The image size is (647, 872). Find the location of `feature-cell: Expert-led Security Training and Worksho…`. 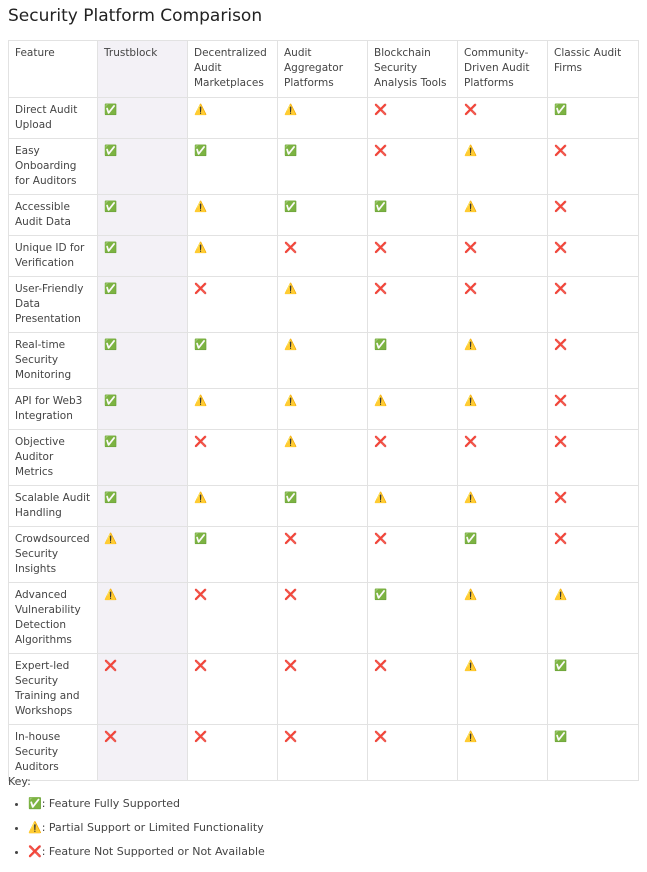

feature-cell: Expert-led Security Training and Worksho… is located at coordinates (53, 689).